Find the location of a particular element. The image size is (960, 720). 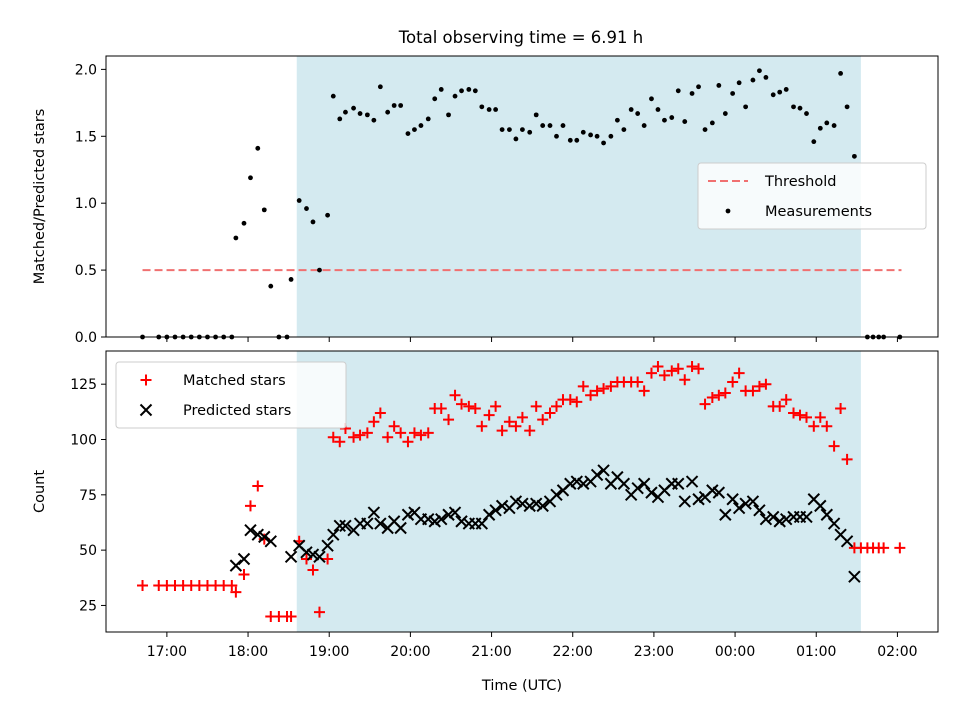

y-tick-label: 0.0 is located at coordinates (86, 338).